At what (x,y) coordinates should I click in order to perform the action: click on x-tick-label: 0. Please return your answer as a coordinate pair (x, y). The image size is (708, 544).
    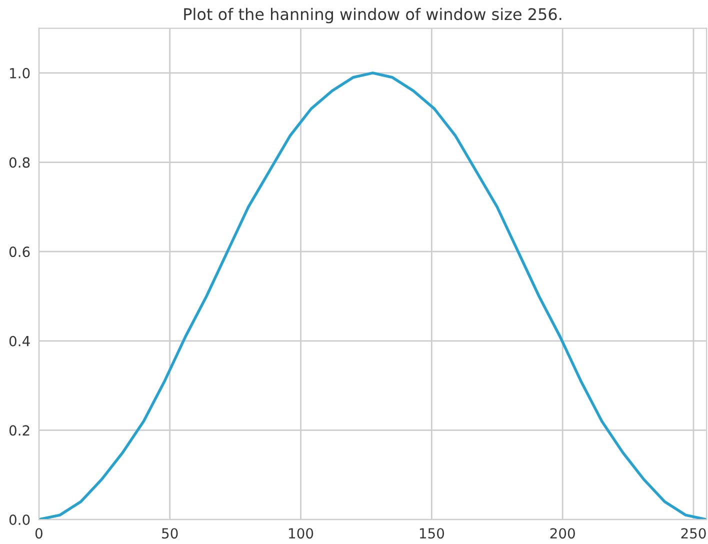
    Looking at the image, I should click on (38, 533).